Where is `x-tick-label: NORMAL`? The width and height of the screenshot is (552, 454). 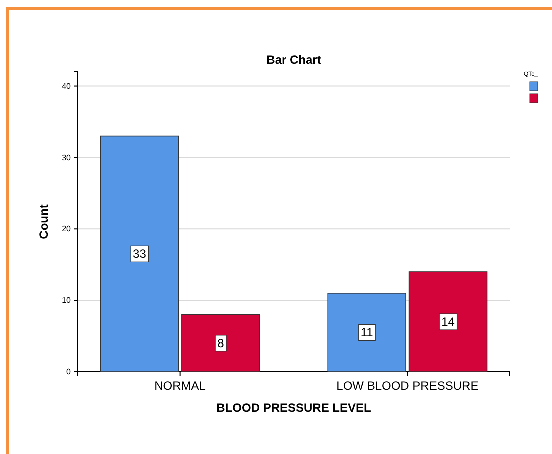 x-tick-label: NORMAL is located at coordinates (180, 385).